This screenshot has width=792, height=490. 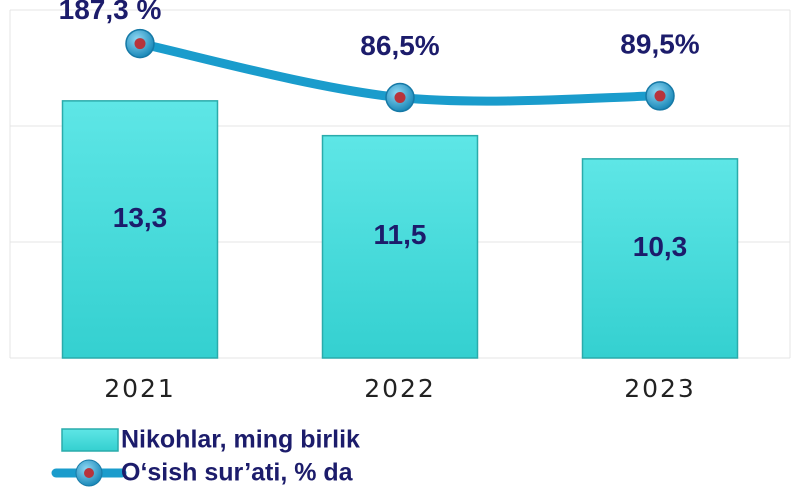 I want to click on line-value-label: 187,3 %, so click(x=110, y=12).